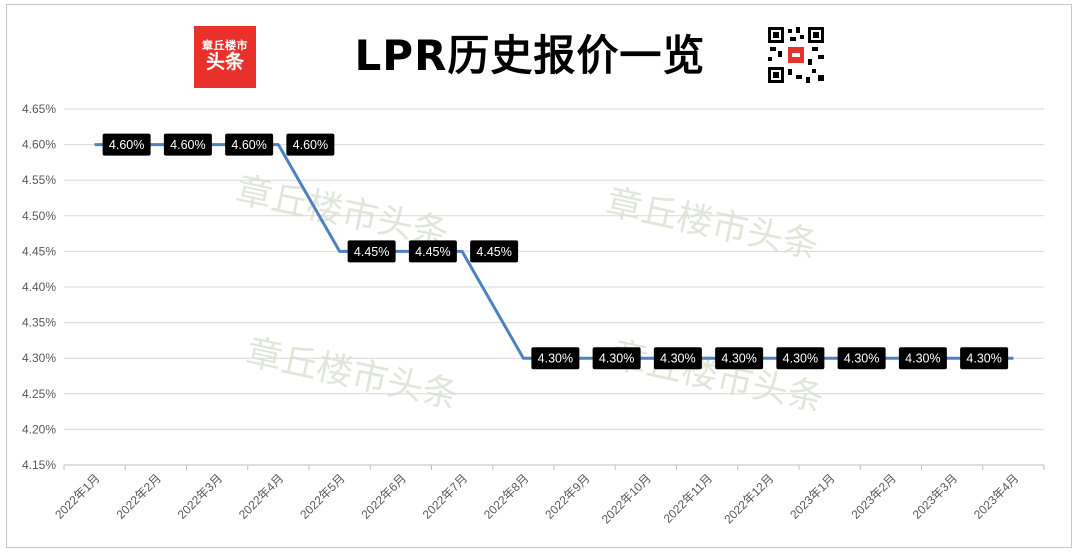  What do you see at coordinates (225, 46) in the screenshot?
I see `logo-text-top: 章丘楼市` at bounding box center [225, 46].